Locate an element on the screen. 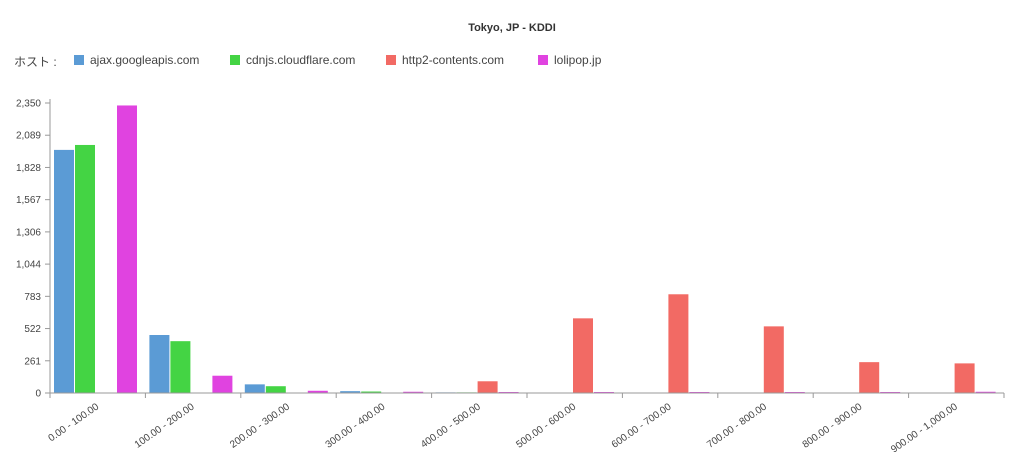  x-tick-label: 700.00 - 800.00 is located at coordinates (737, 425).